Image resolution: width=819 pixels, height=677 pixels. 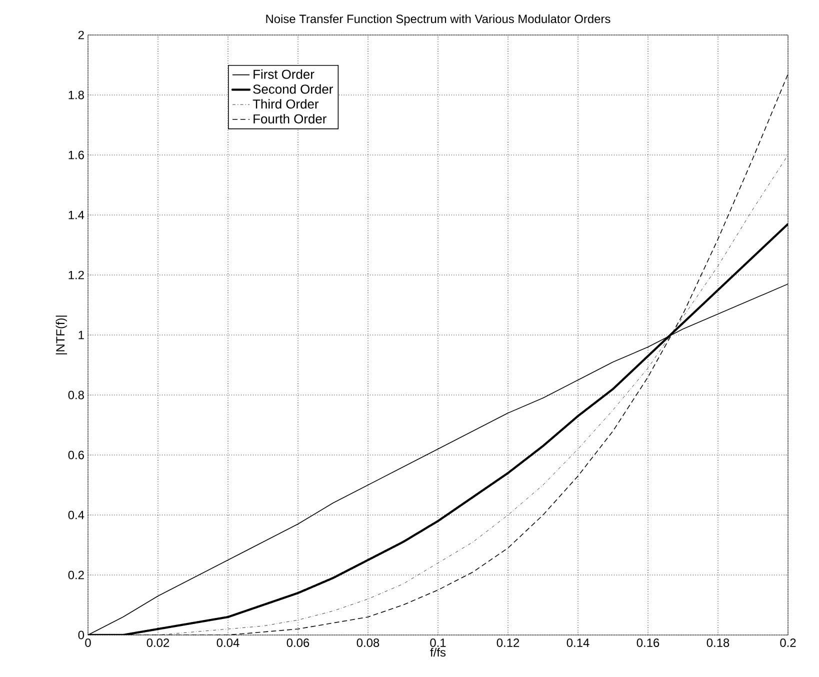 What do you see at coordinates (284, 74) in the screenshot?
I see `legend-label: First Order` at bounding box center [284, 74].